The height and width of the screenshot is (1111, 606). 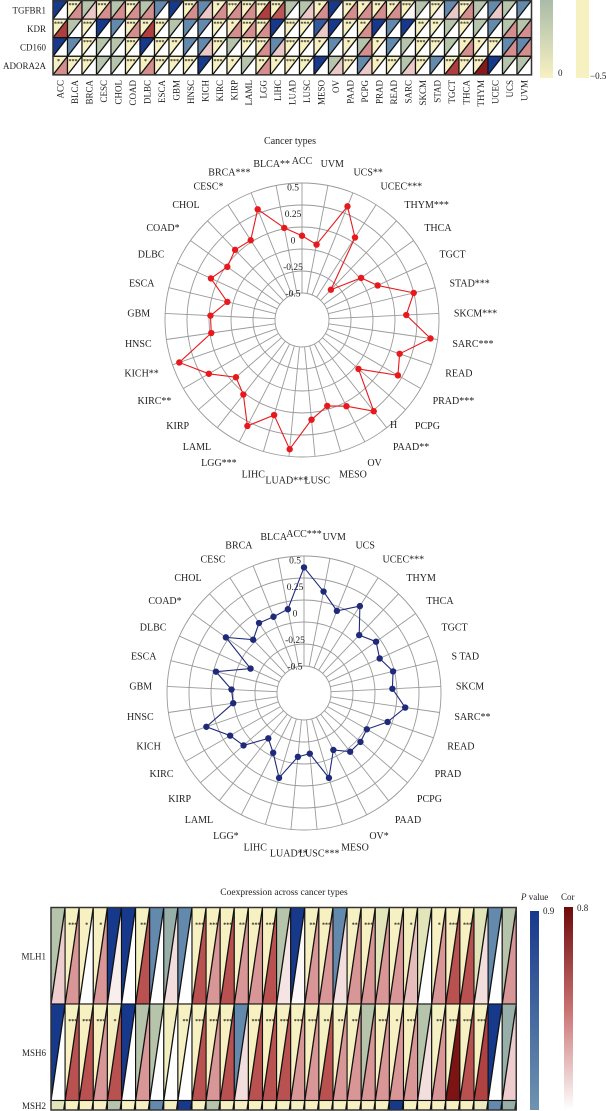 What do you see at coordinates (140, 686) in the screenshot?
I see `category-label: GBM` at bounding box center [140, 686].